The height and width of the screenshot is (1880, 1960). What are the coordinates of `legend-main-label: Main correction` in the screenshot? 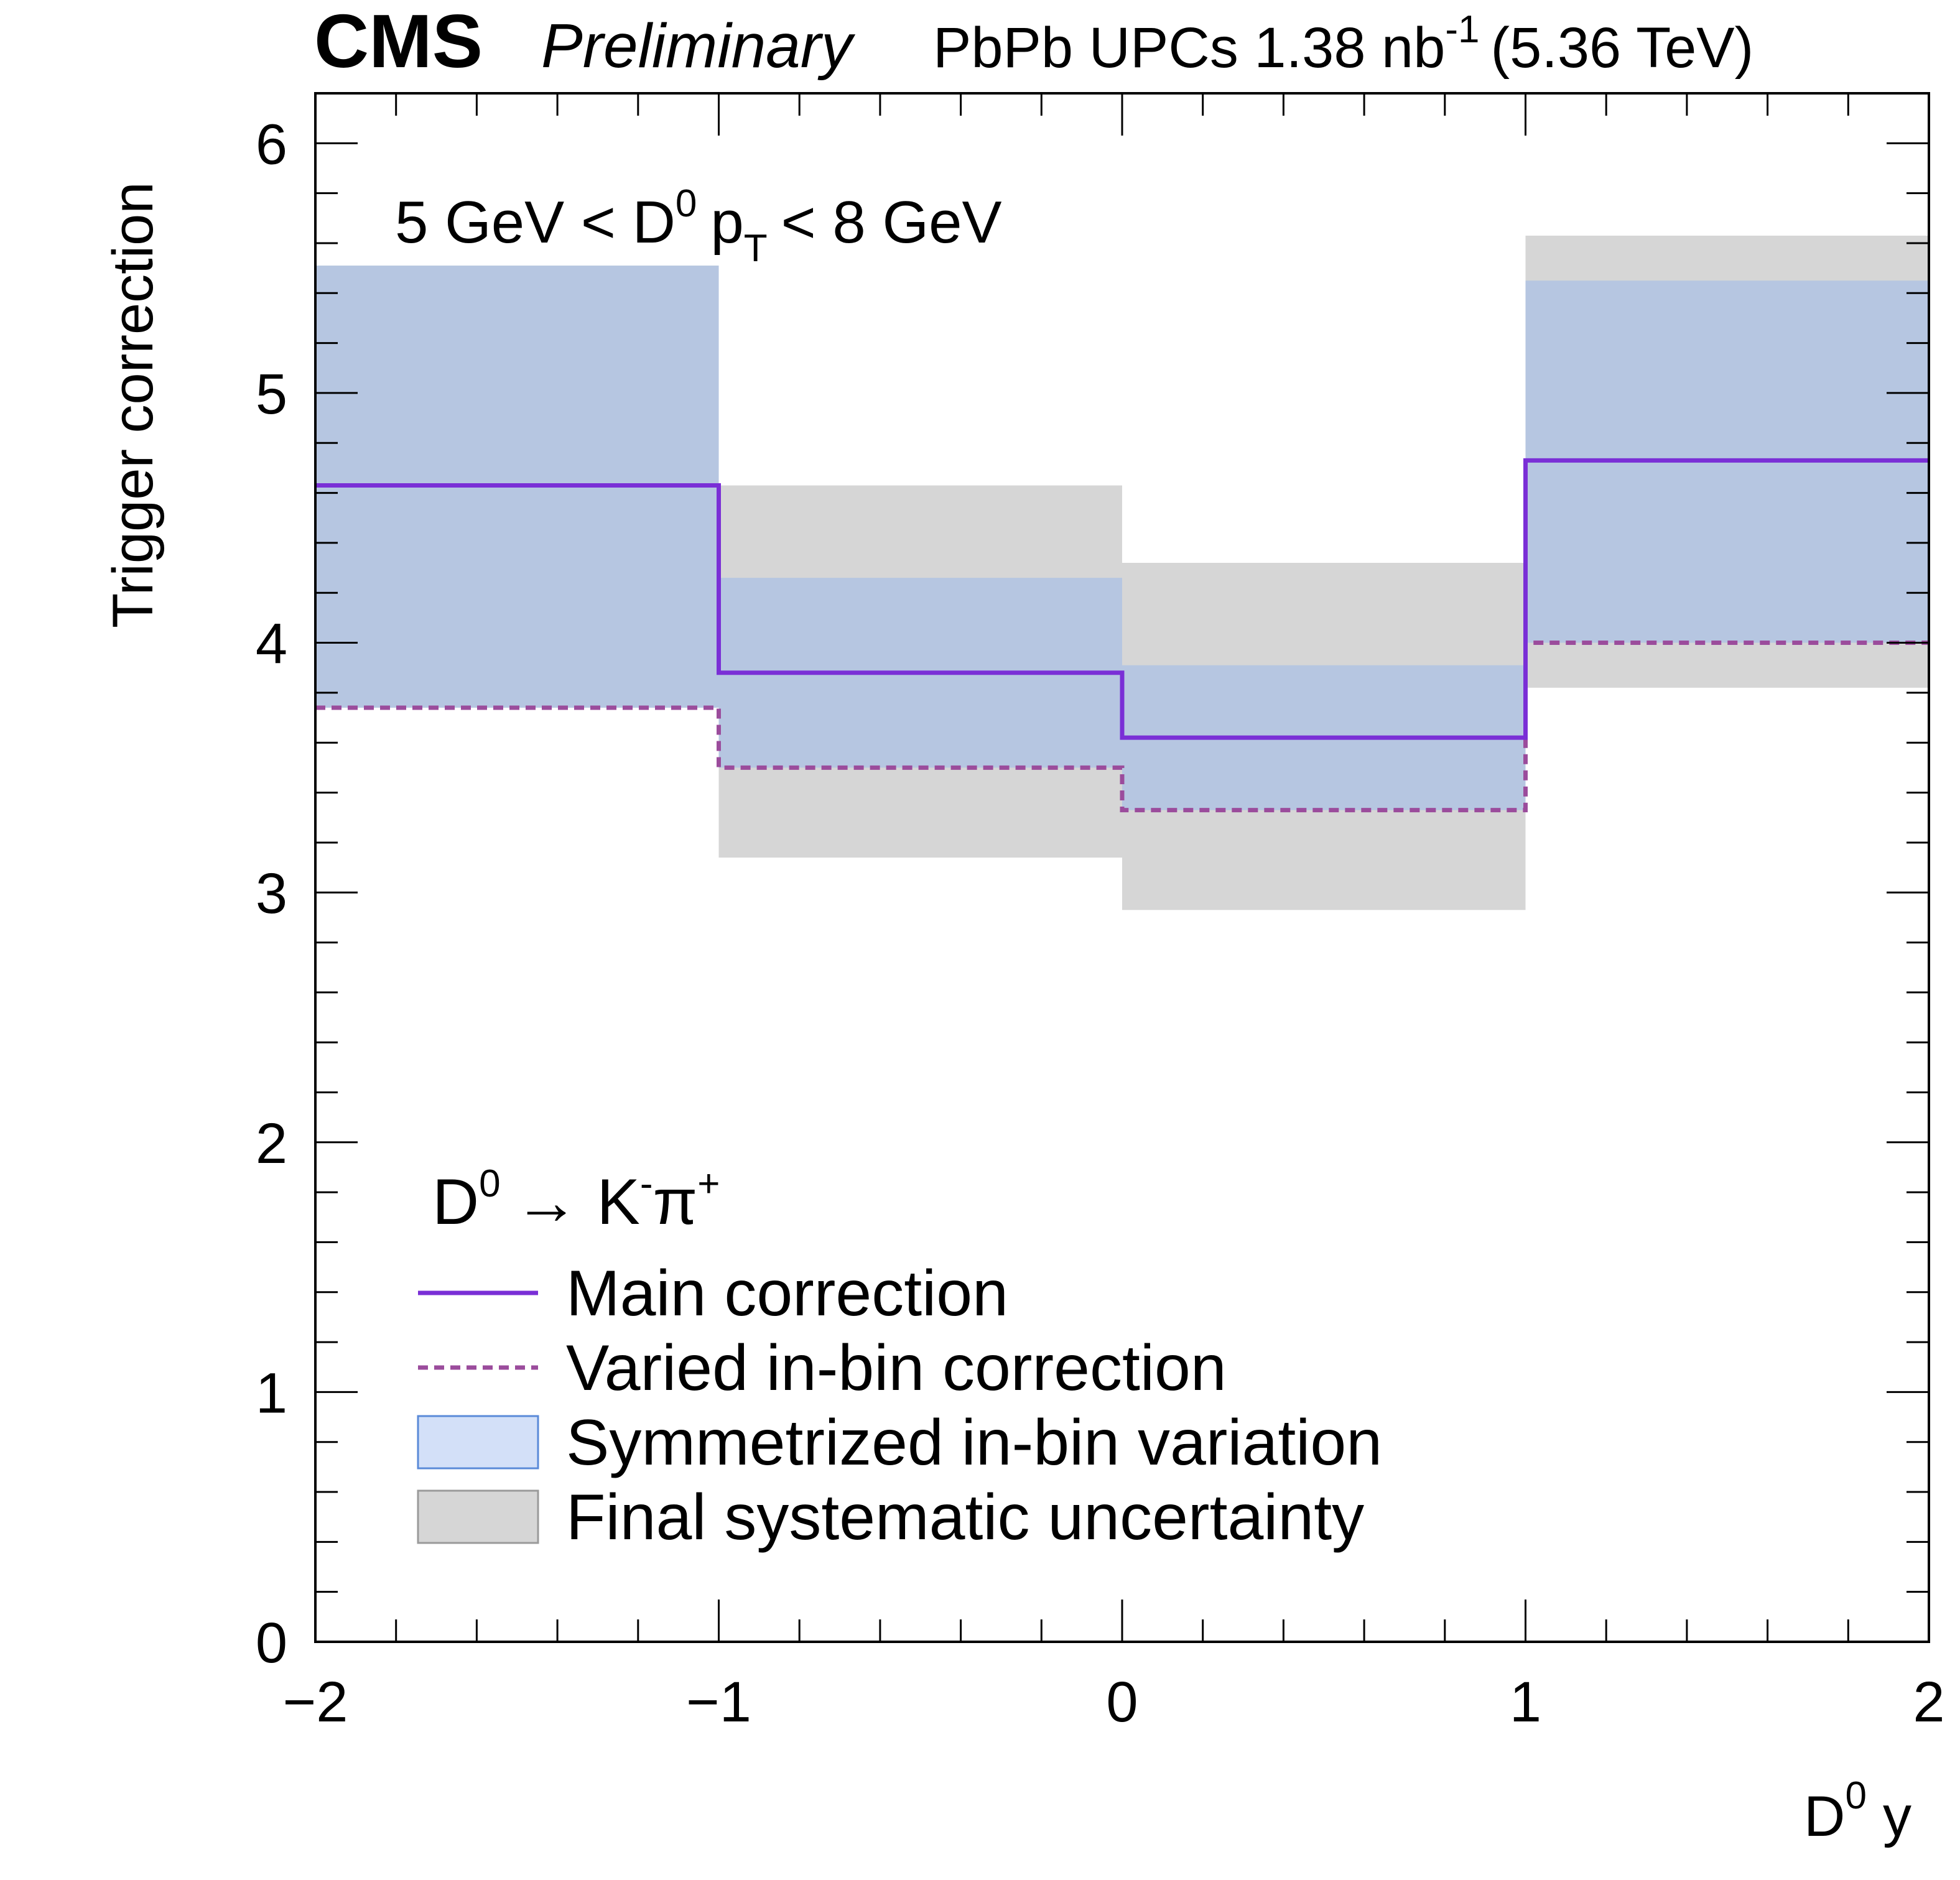 It's located at (787, 1294).